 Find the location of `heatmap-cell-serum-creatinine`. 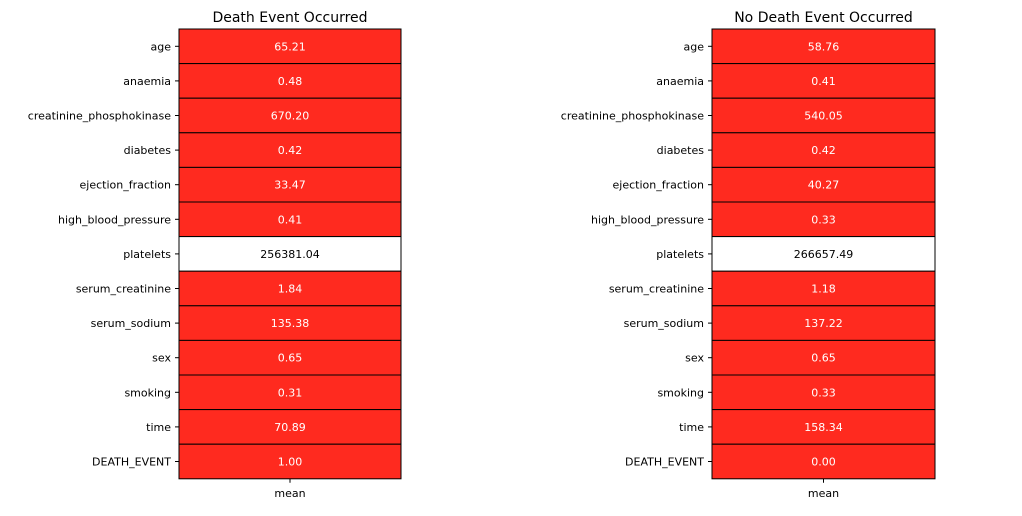

heatmap-cell-serum-creatinine is located at coordinates (290, 288).